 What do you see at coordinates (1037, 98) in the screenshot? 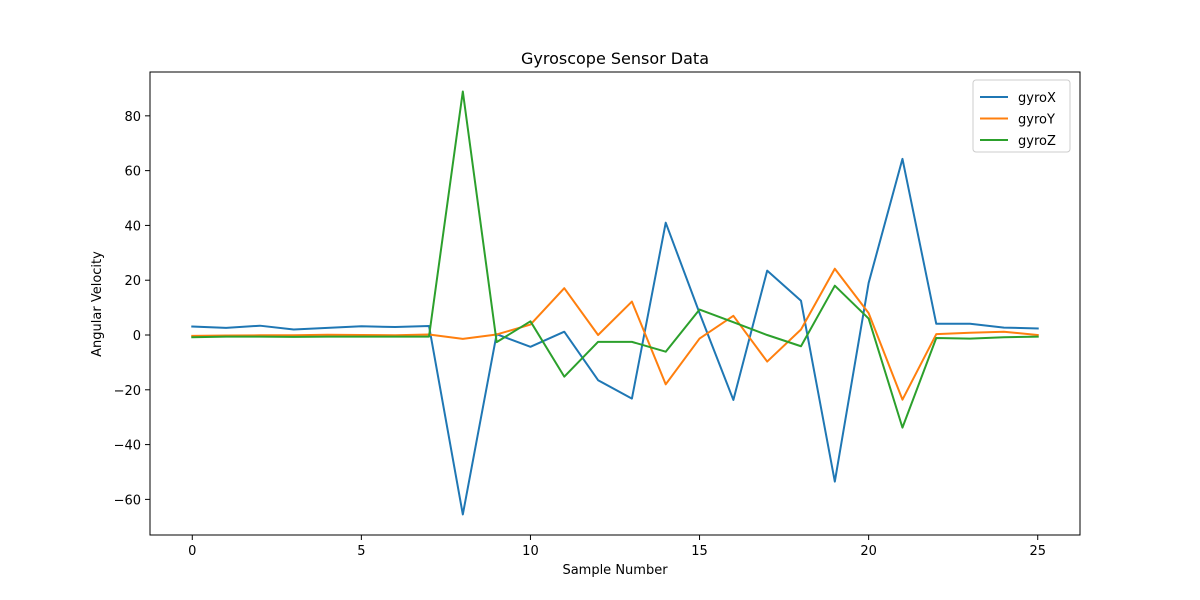
I see `legend-label-gyroX: gyroX` at bounding box center [1037, 98].